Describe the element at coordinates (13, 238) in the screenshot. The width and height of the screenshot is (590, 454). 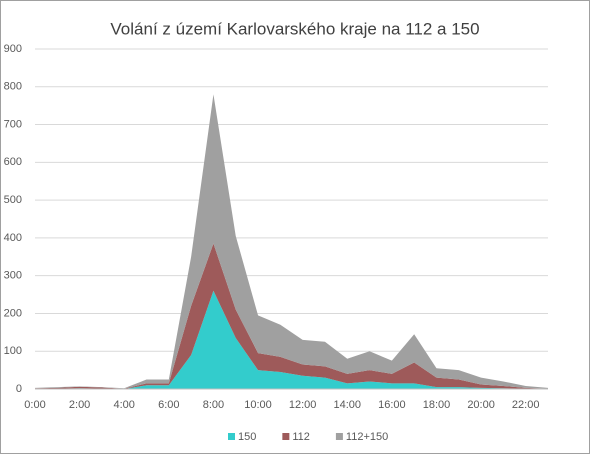
I see `y-tick-label: 400` at that location.